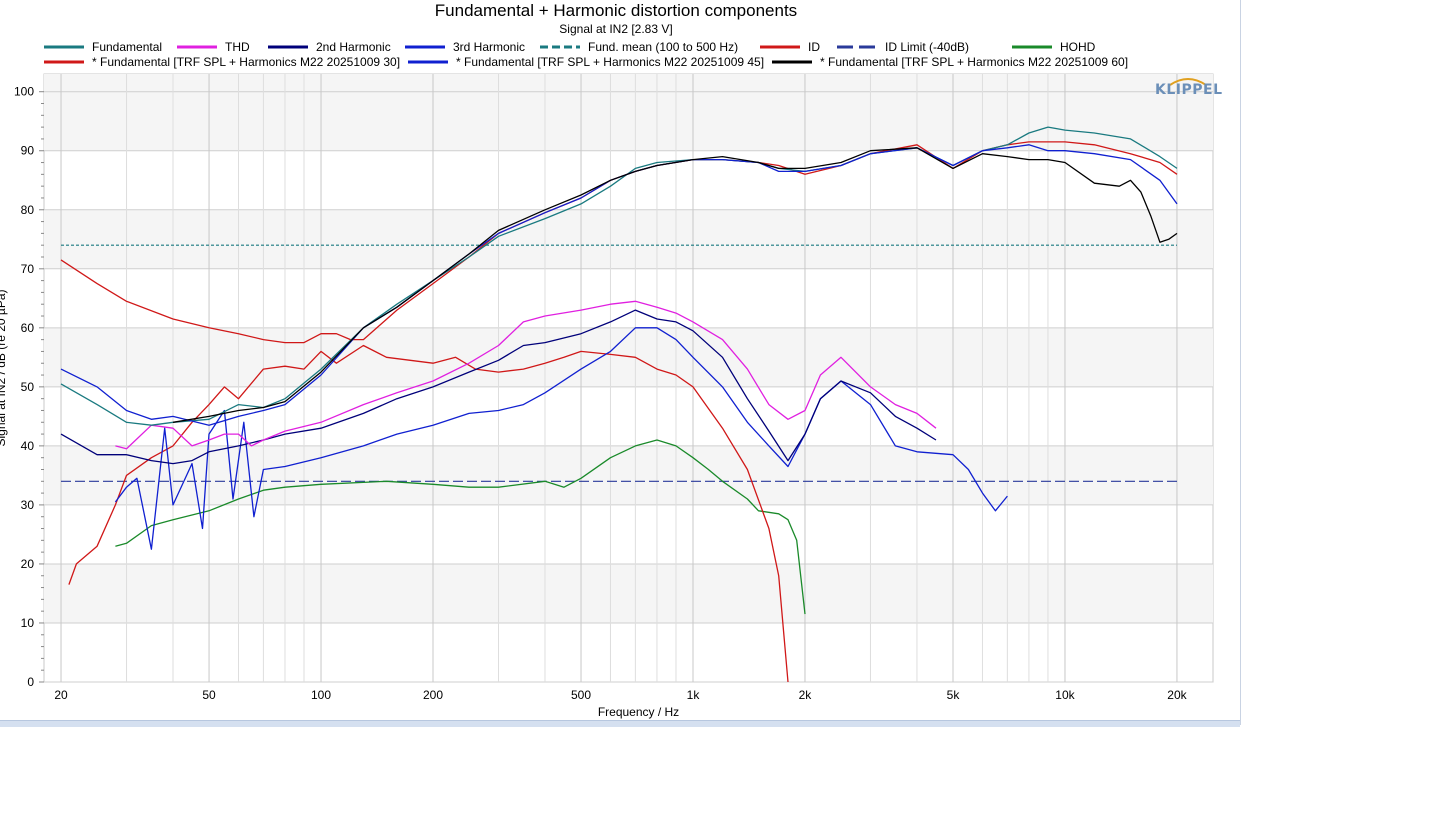 The height and width of the screenshot is (813, 1445). I want to click on y-tick-label: 100, so click(24, 92).